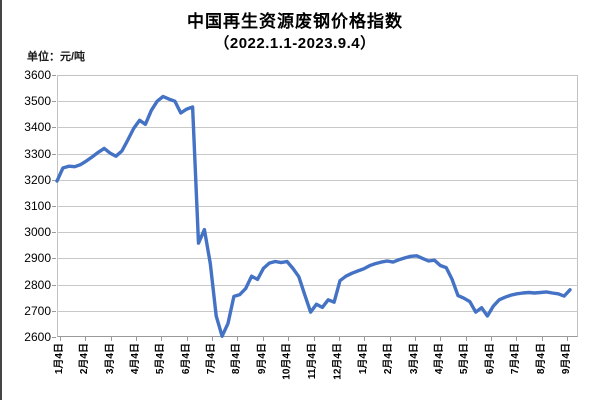 The image size is (600, 400). I want to click on x-axis-label-5: 6月4日, so click(186, 359).